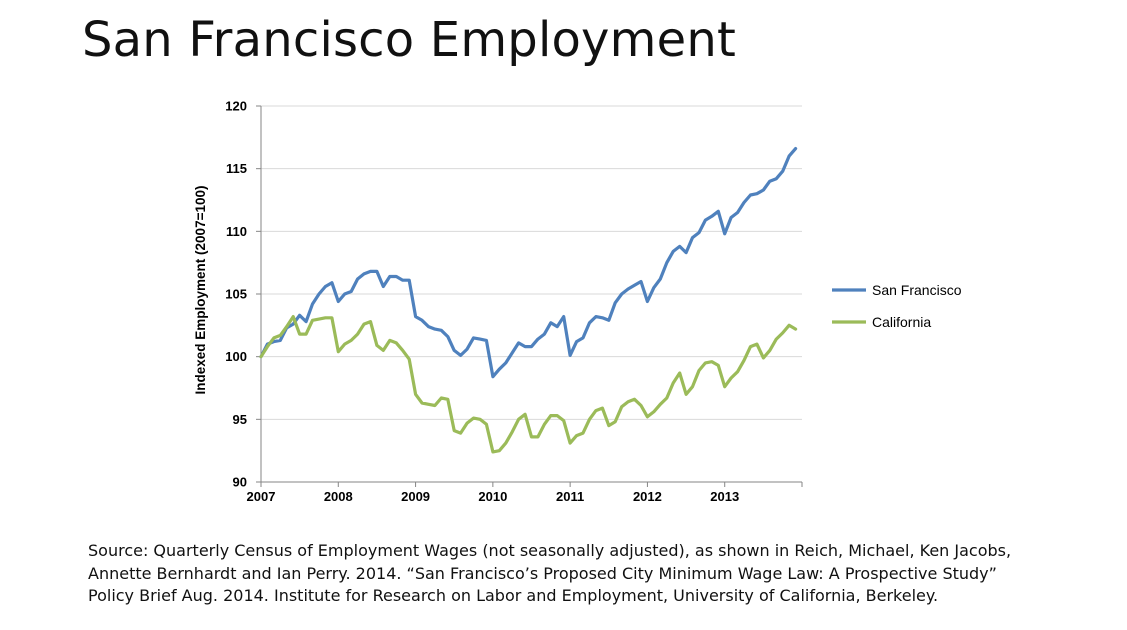  Describe the element at coordinates (236, 168) in the screenshot. I see `y-tick-label: 115` at that location.